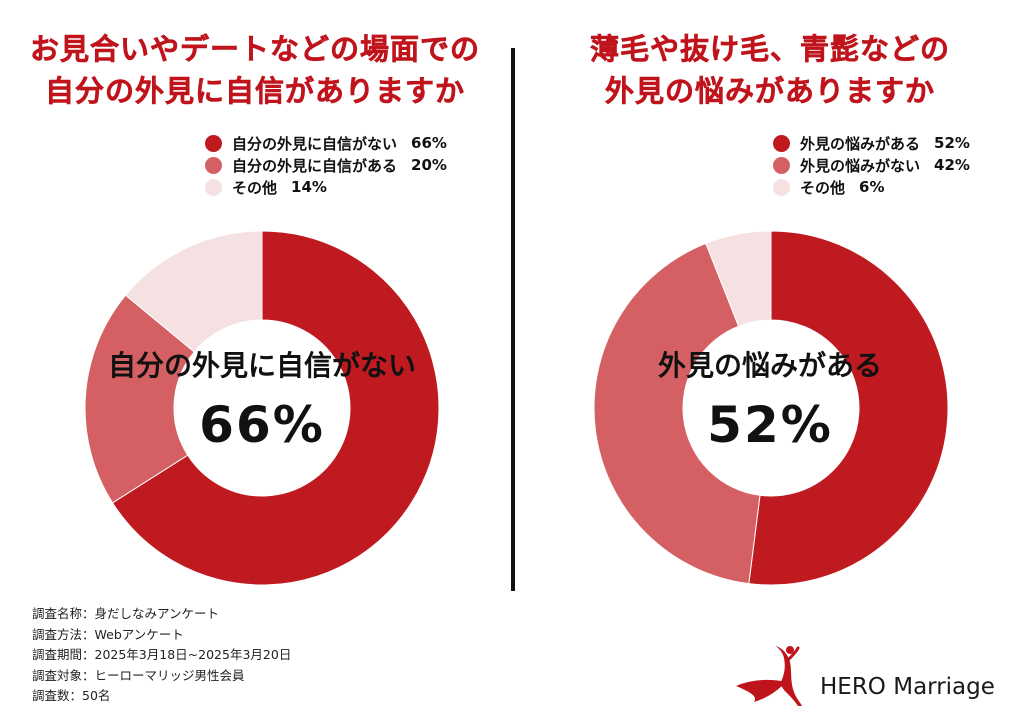  Describe the element at coordinates (429, 143) in the screenshot. I see `legend-value: 66%` at that location.